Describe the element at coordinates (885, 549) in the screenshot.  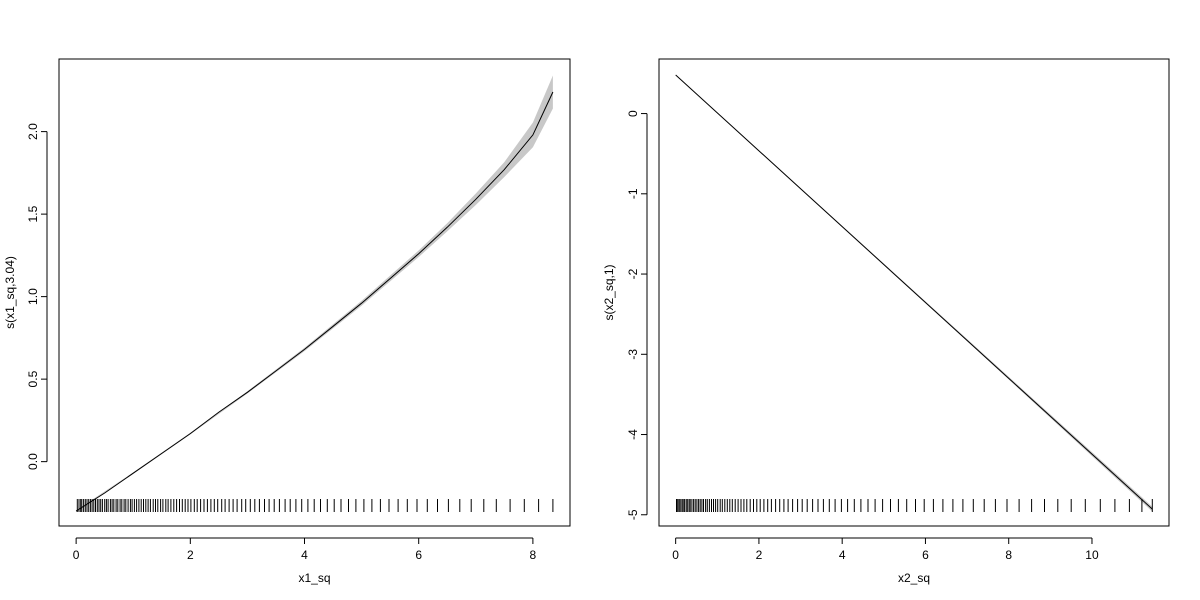
I see `x-axis: 0 2 4 6 8 10` at that location.